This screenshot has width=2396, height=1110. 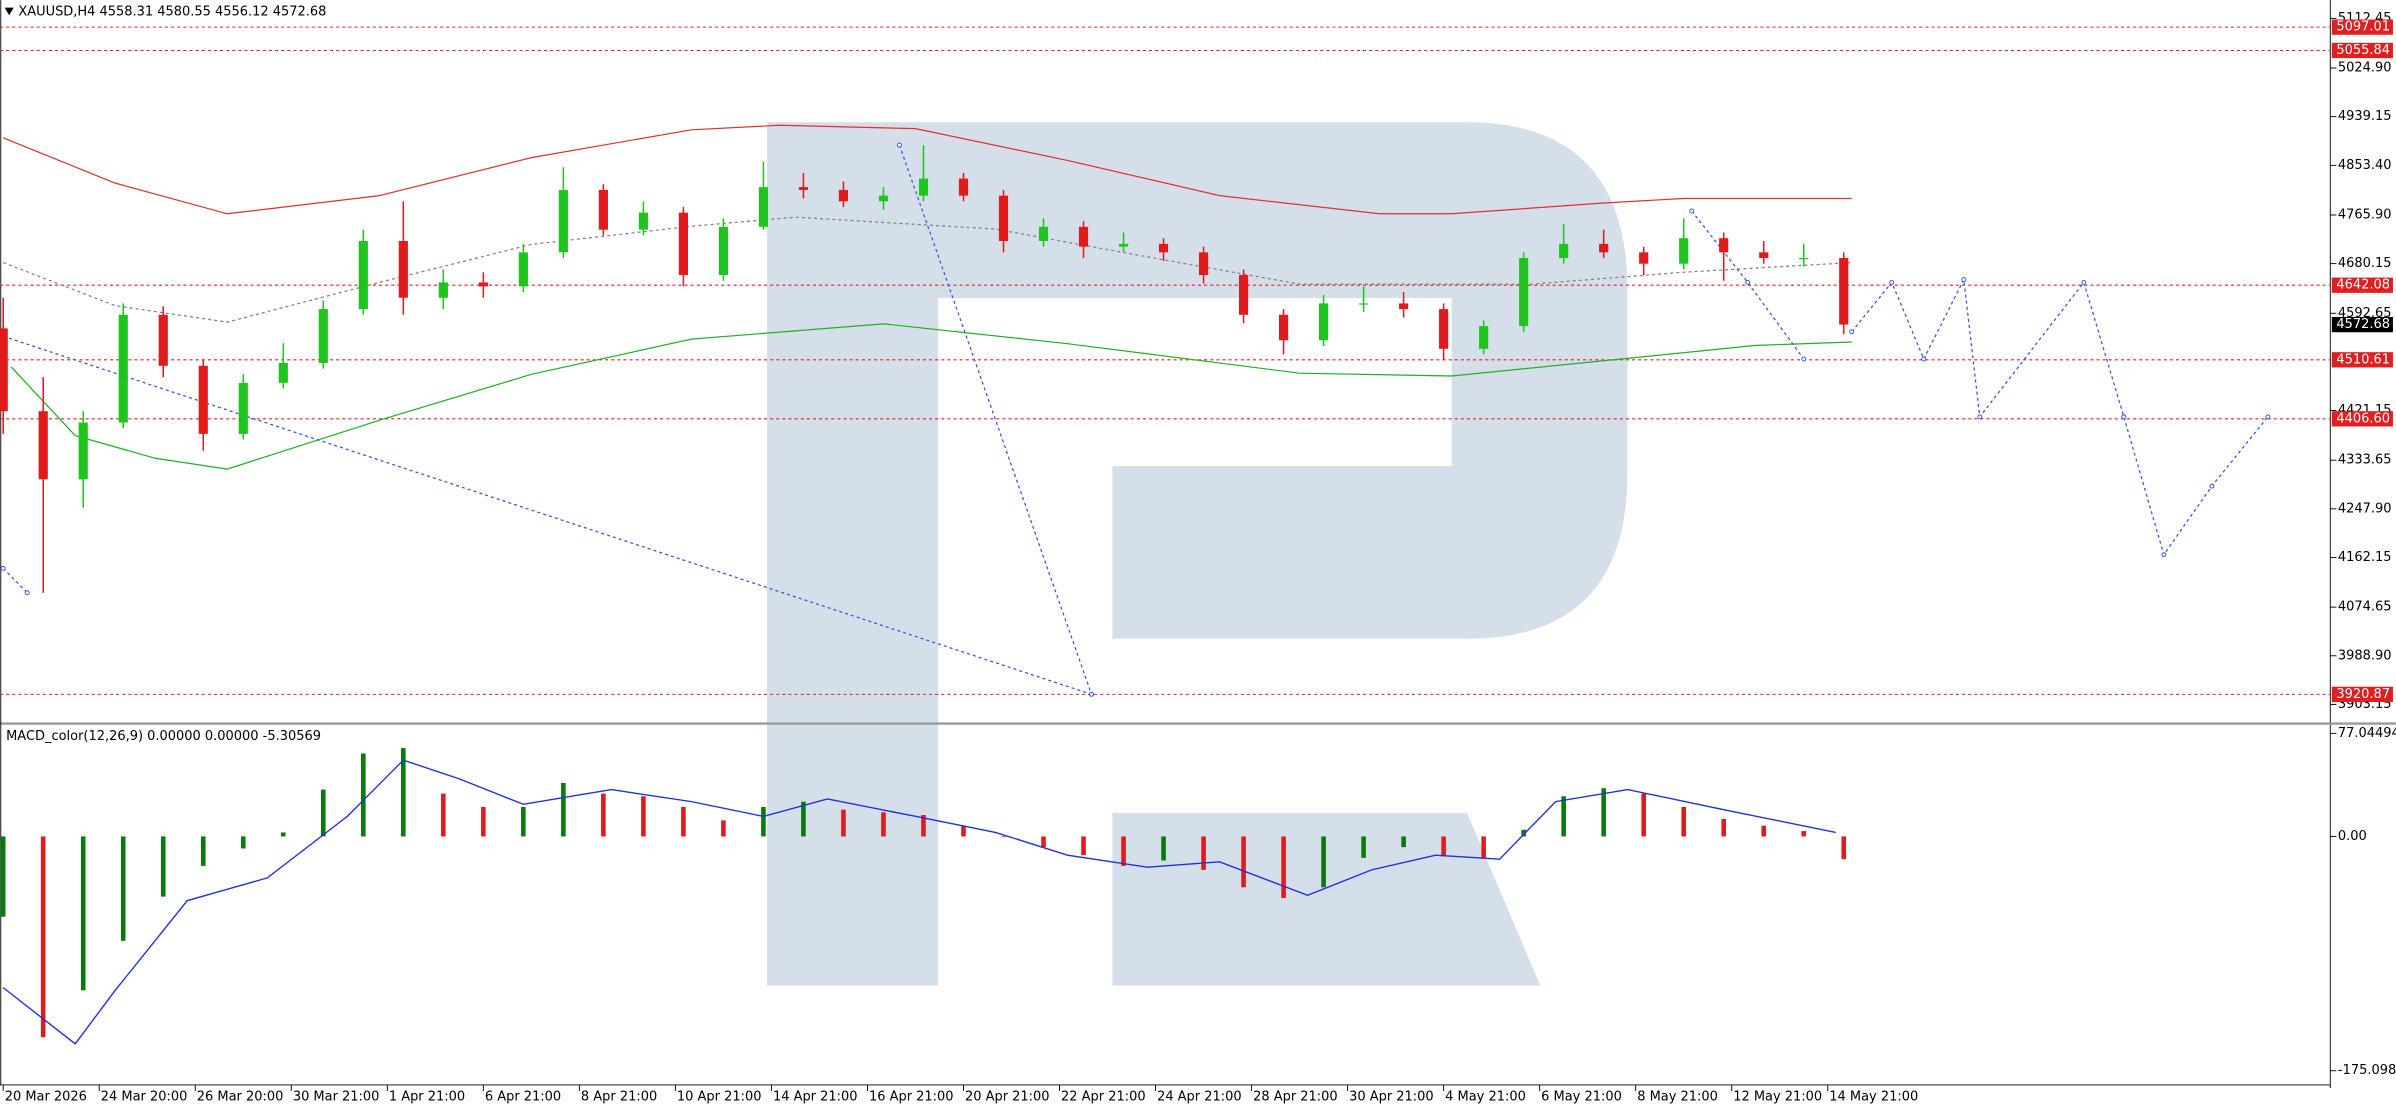 What do you see at coordinates (719, 1097) in the screenshot?
I see `x-tick-label: 10 Apr 21:00` at bounding box center [719, 1097].